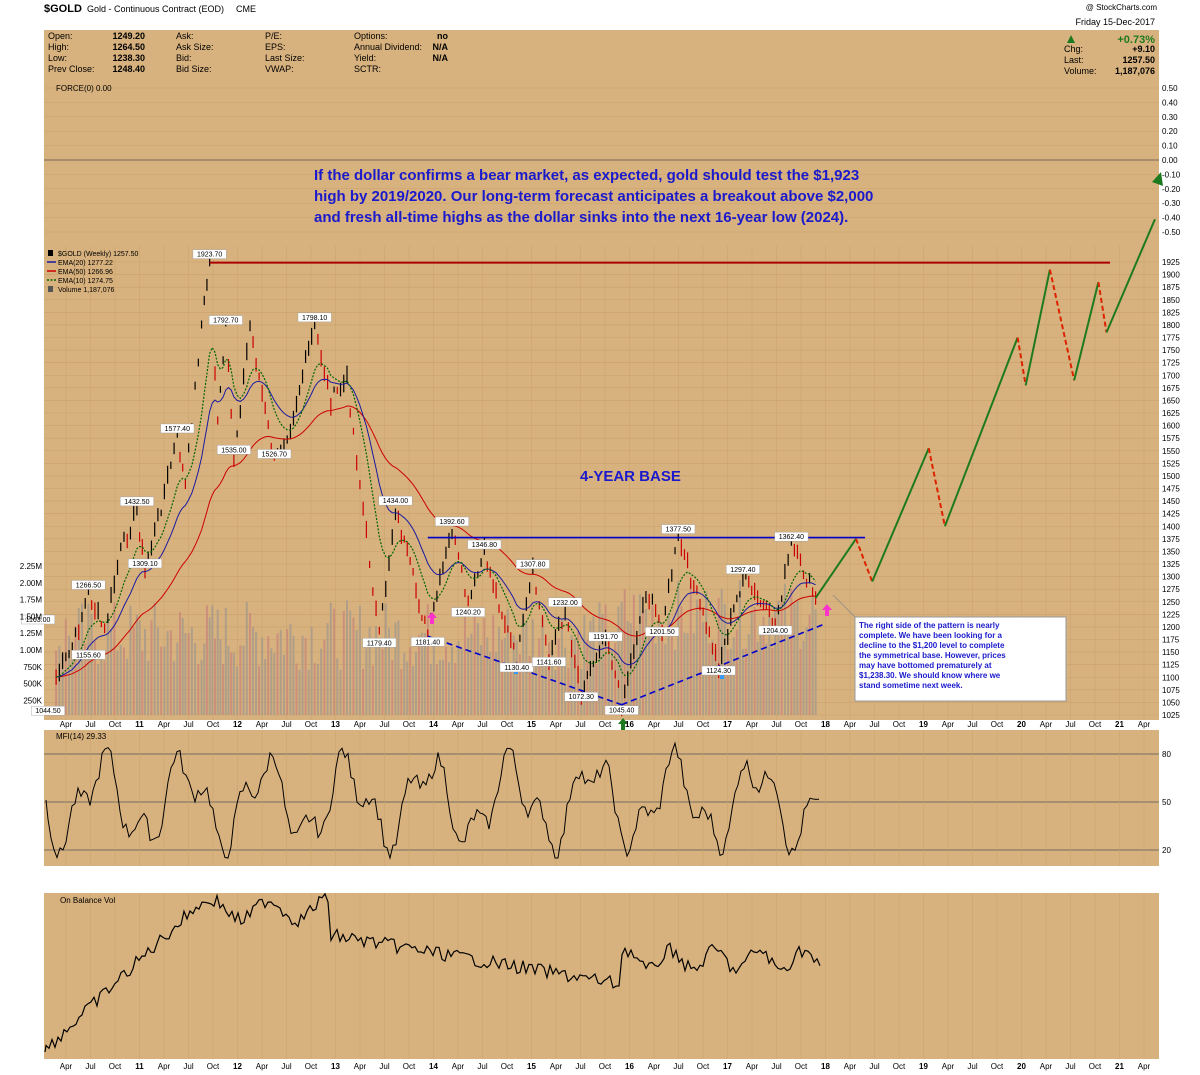 The height and width of the screenshot is (1075, 1200). Describe the element at coordinates (432, 621) in the screenshot. I see `arrow-stem` at that location.